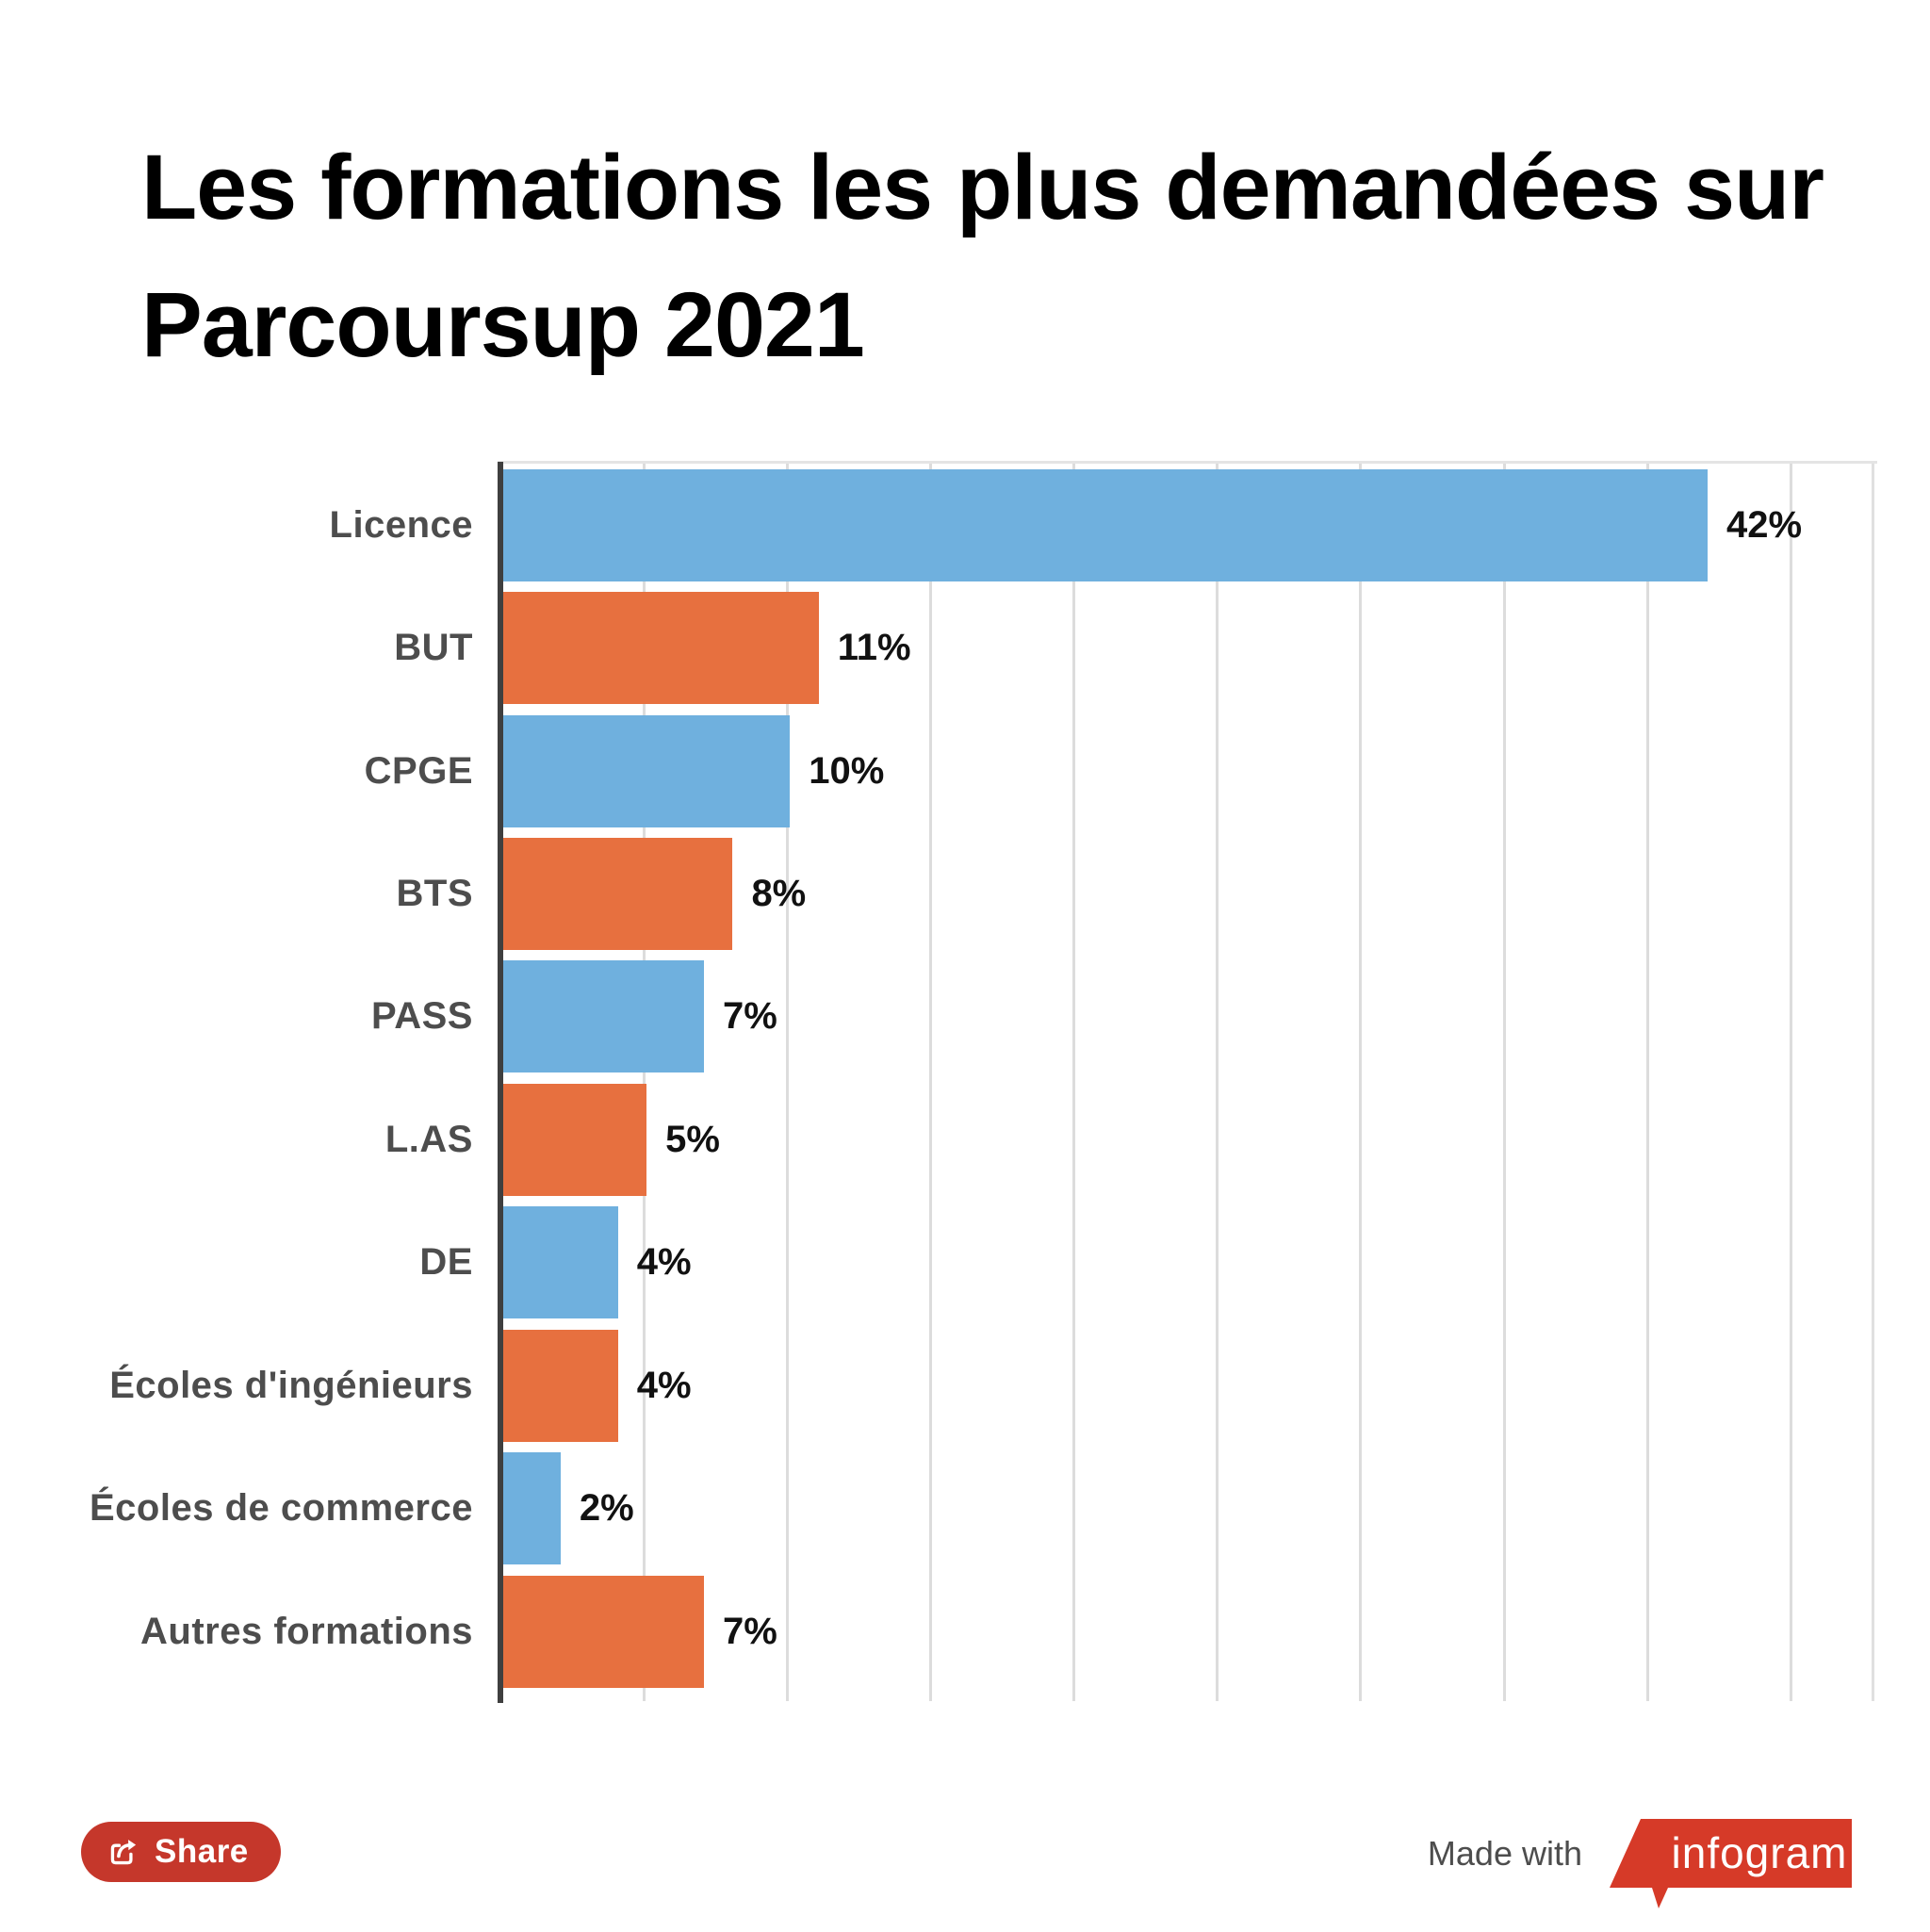  Describe the element at coordinates (603, 1631) in the screenshot. I see `bar-autres-formations` at that location.